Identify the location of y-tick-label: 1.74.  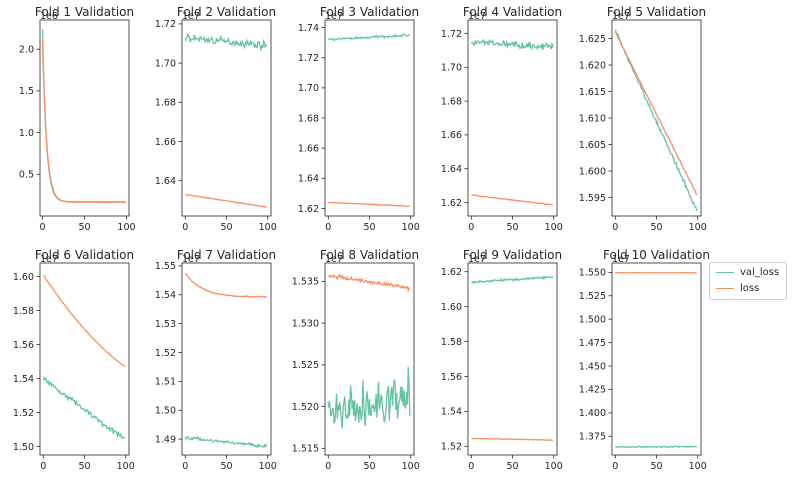
(308, 28).